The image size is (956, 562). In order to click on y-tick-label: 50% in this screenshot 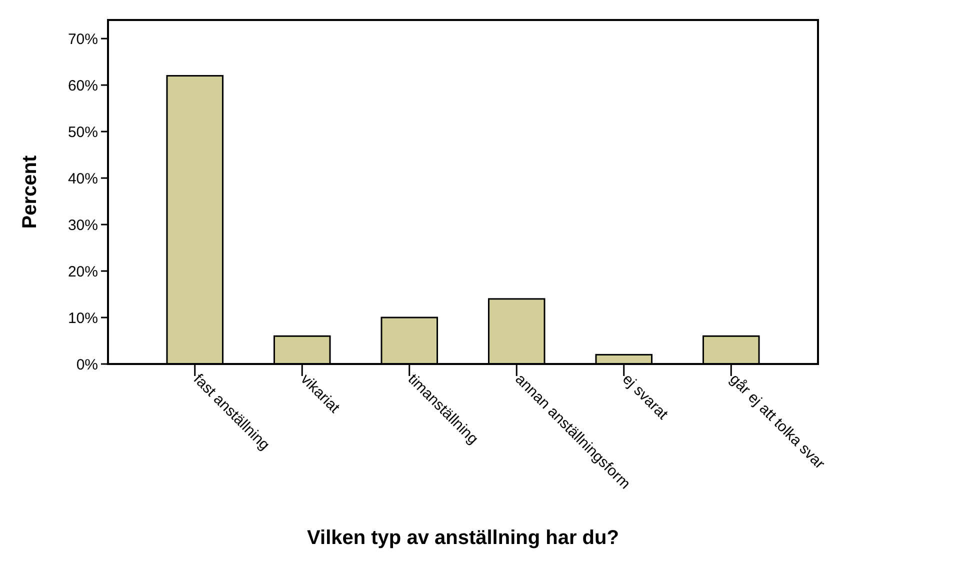, I will do `click(83, 132)`.